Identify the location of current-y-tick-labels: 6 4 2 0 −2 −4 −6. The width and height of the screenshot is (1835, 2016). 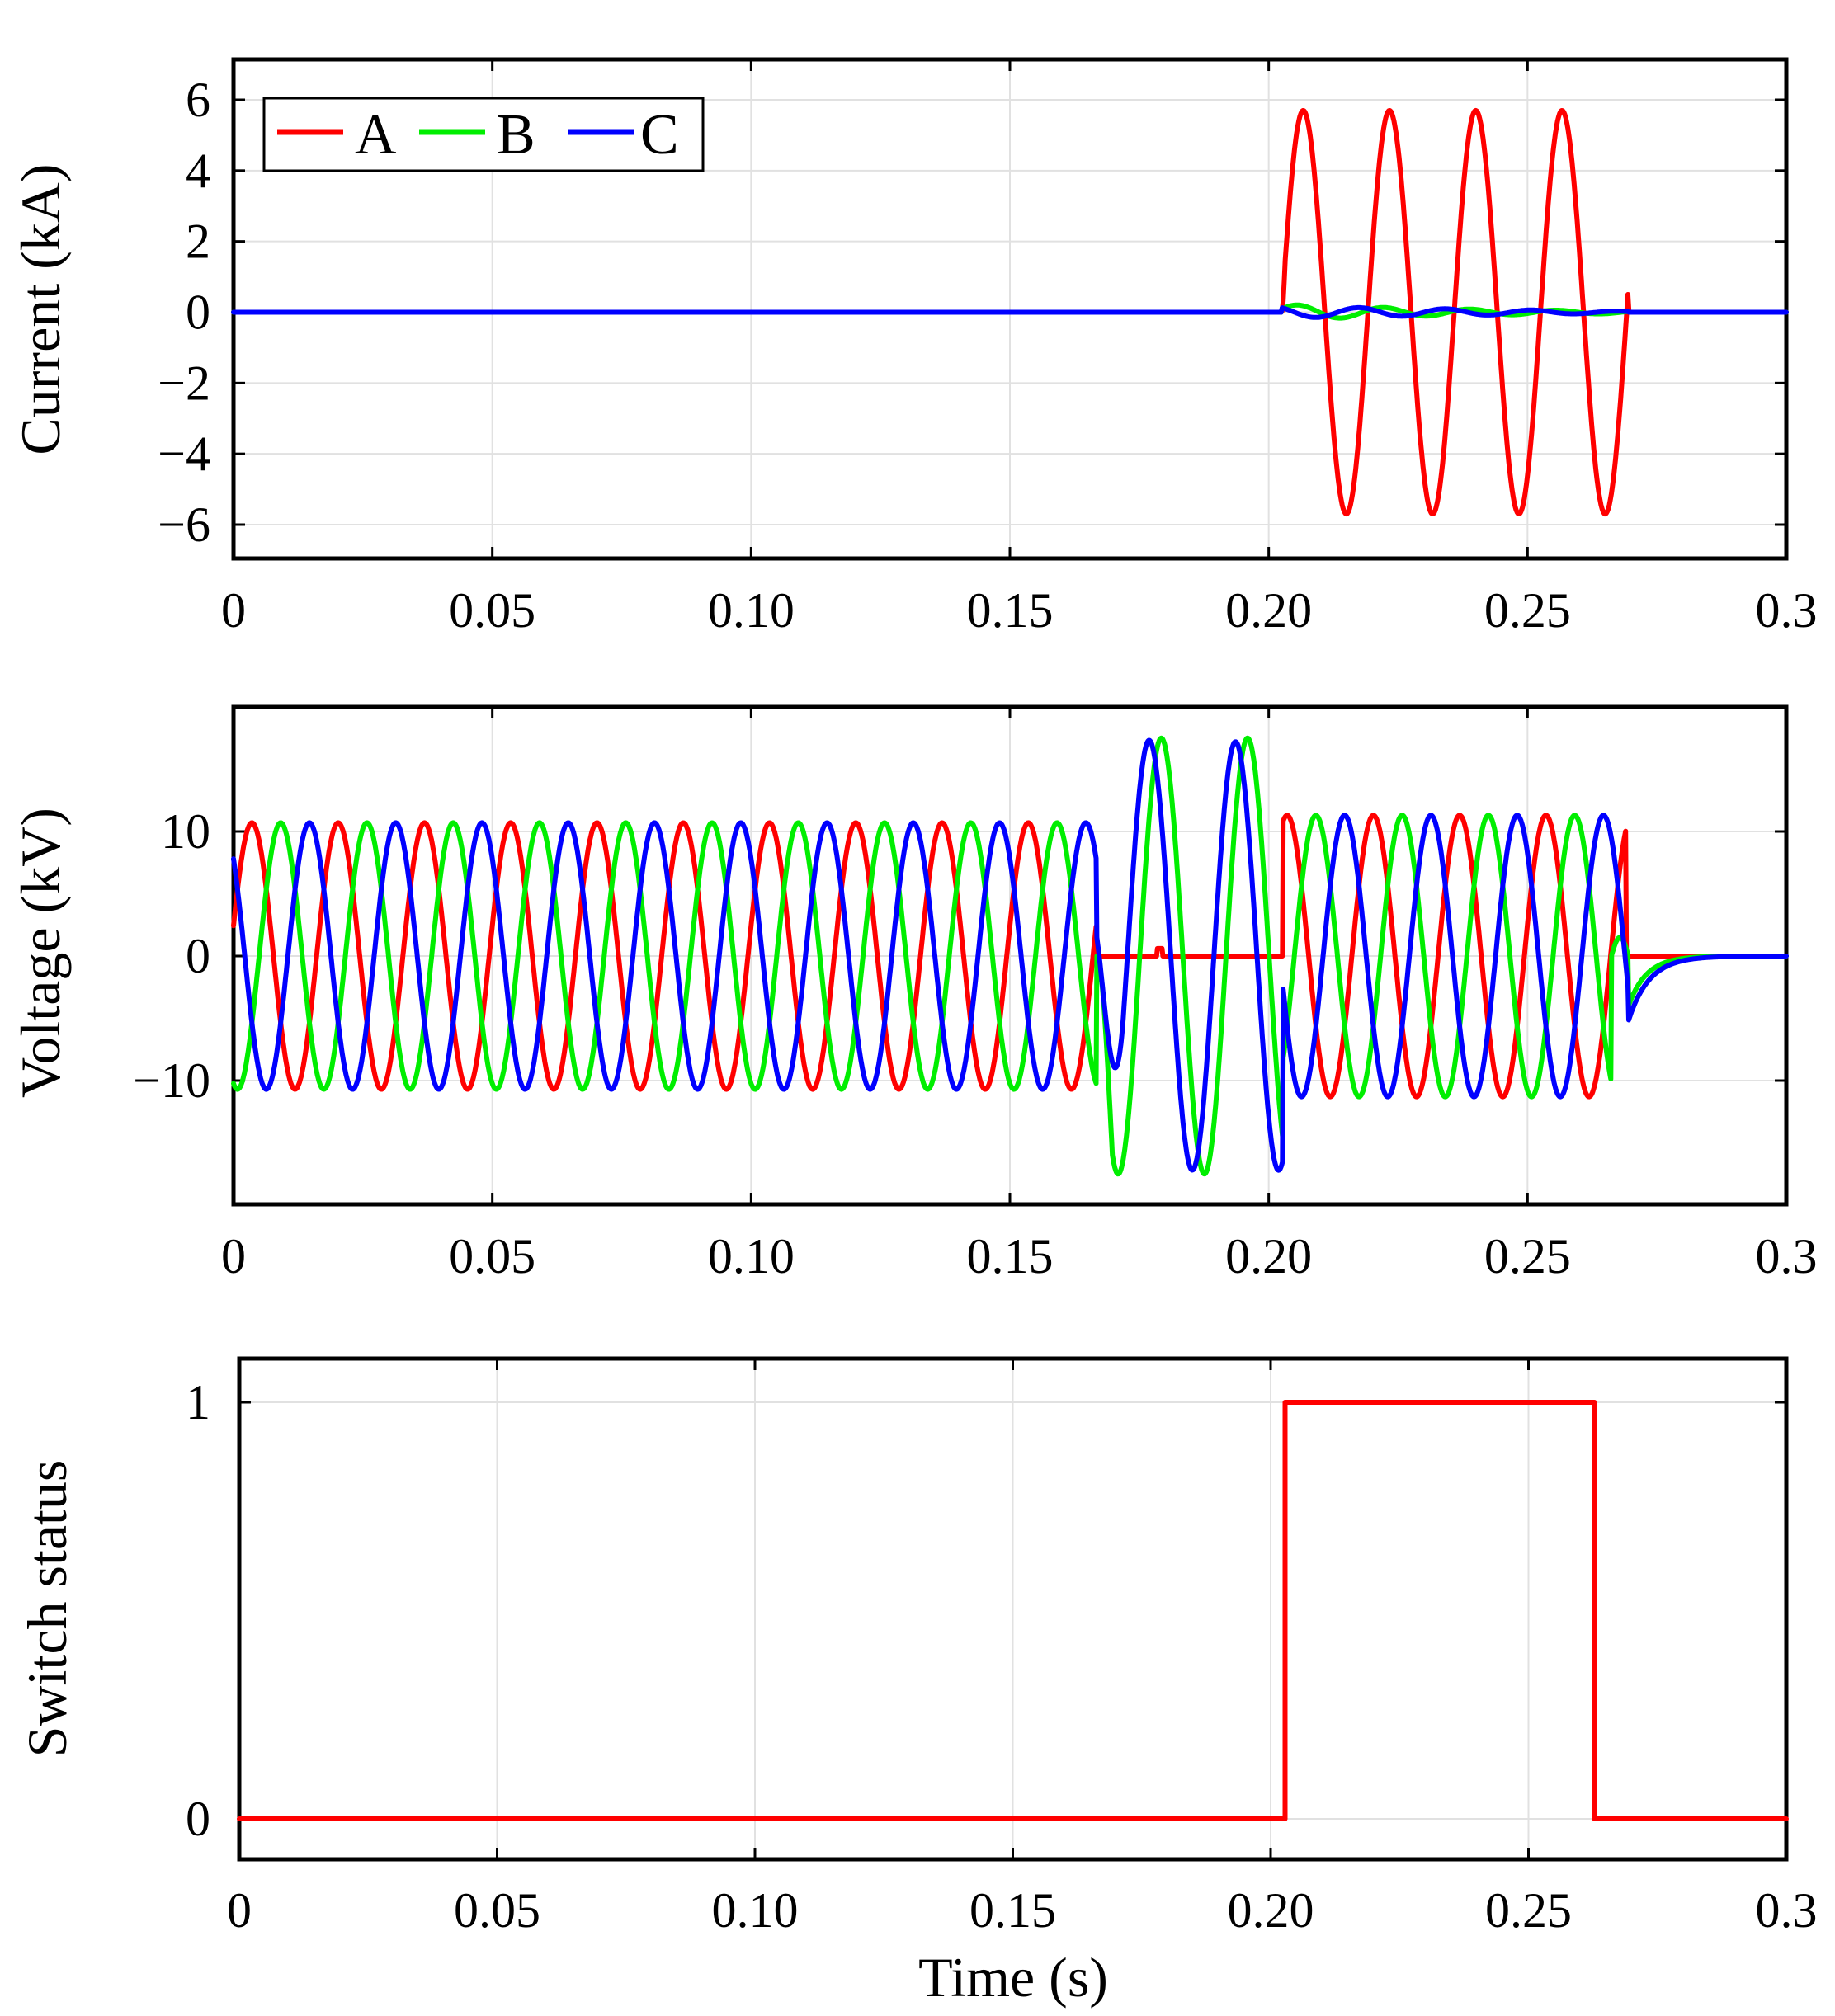
(184, 312).